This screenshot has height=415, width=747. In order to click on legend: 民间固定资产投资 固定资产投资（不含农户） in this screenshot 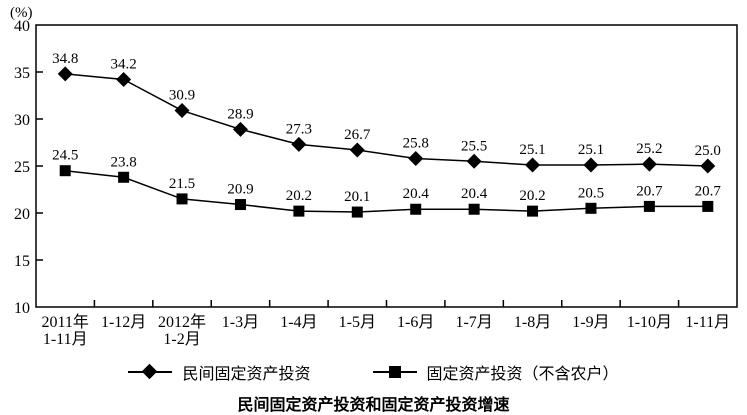, I will do `click(373, 372)`.